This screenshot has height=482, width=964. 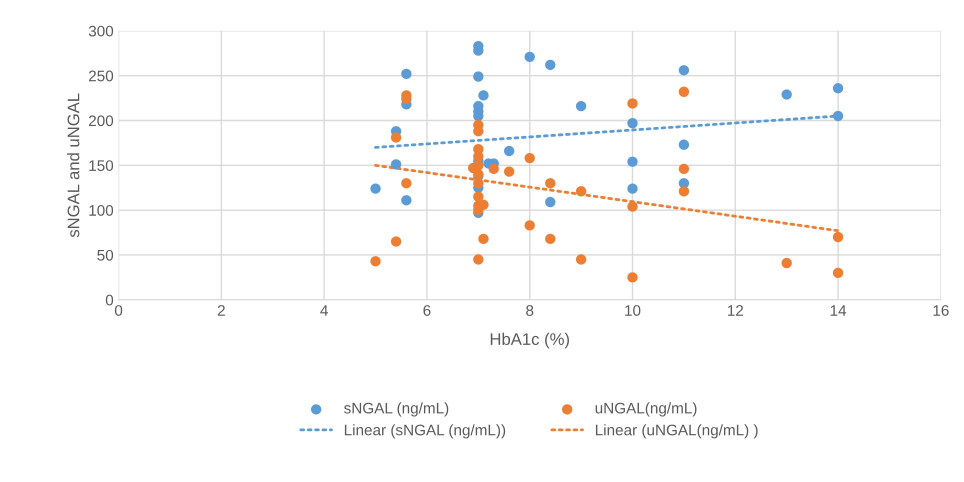 What do you see at coordinates (677, 431) in the screenshot?
I see `legend-label: Linear (uNGAL(ng/mL) )` at bounding box center [677, 431].